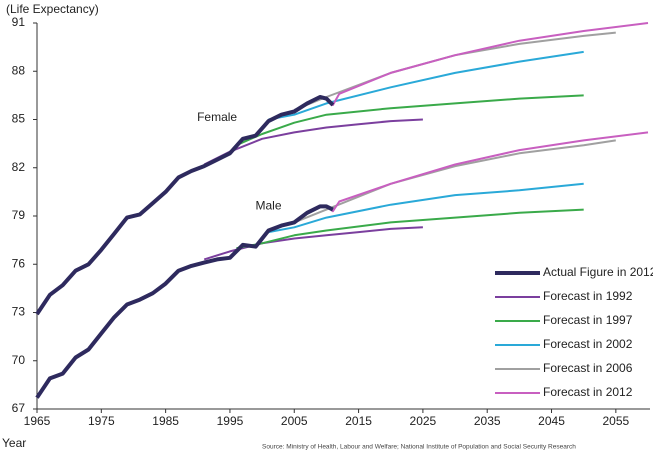 The image size is (653, 451). What do you see at coordinates (14, 443) in the screenshot?
I see `x-axis-label: Year` at bounding box center [14, 443].